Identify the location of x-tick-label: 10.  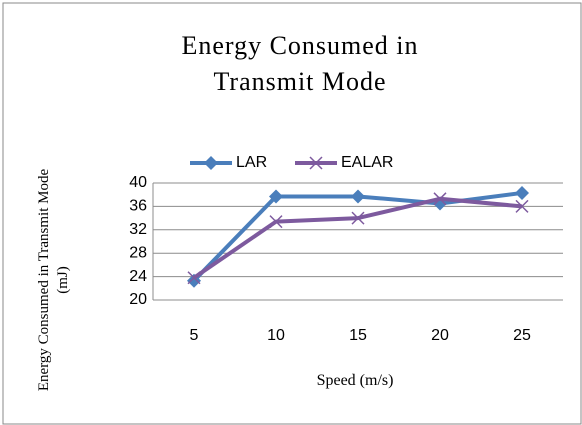
(276, 335).